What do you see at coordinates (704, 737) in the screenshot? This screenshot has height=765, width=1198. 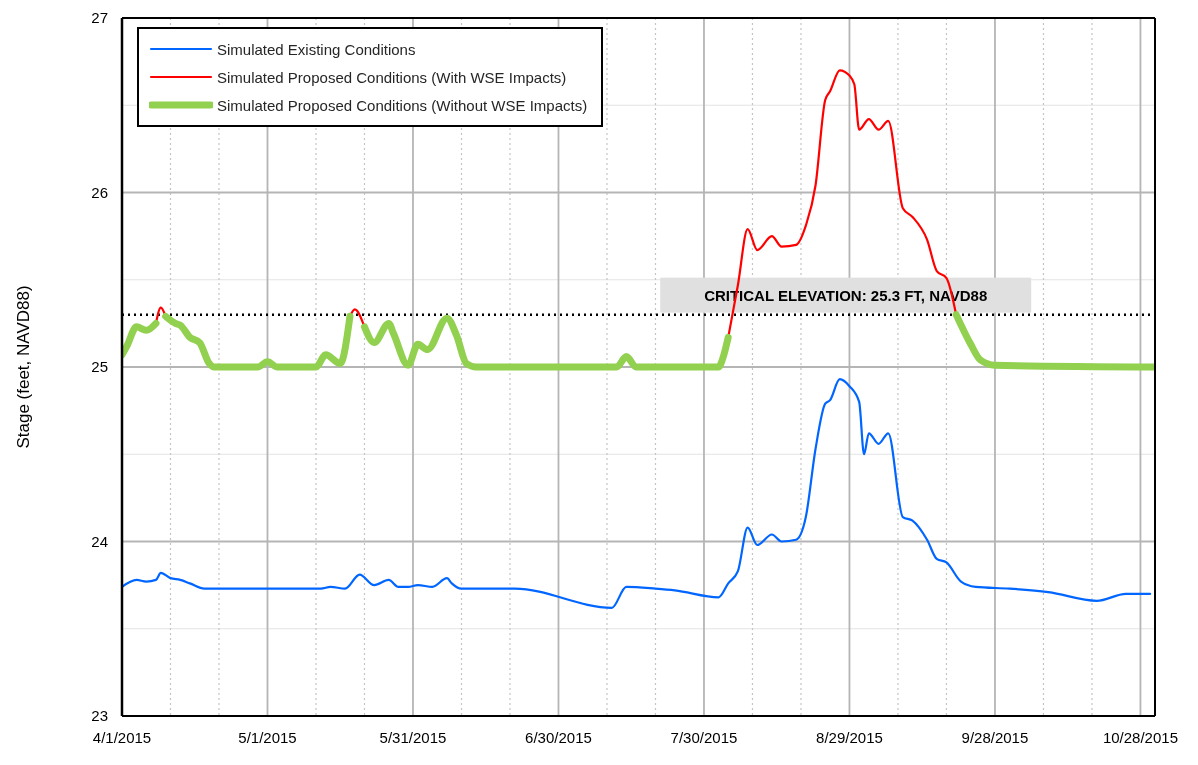 I see `x-tick-label: 7/30/2015` at bounding box center [704, 737].